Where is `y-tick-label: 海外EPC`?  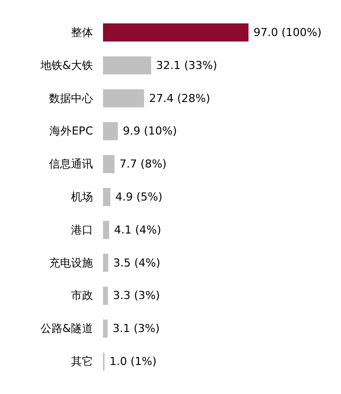 y-tick-label: 海外EPC is located at coordinates (72, 131).